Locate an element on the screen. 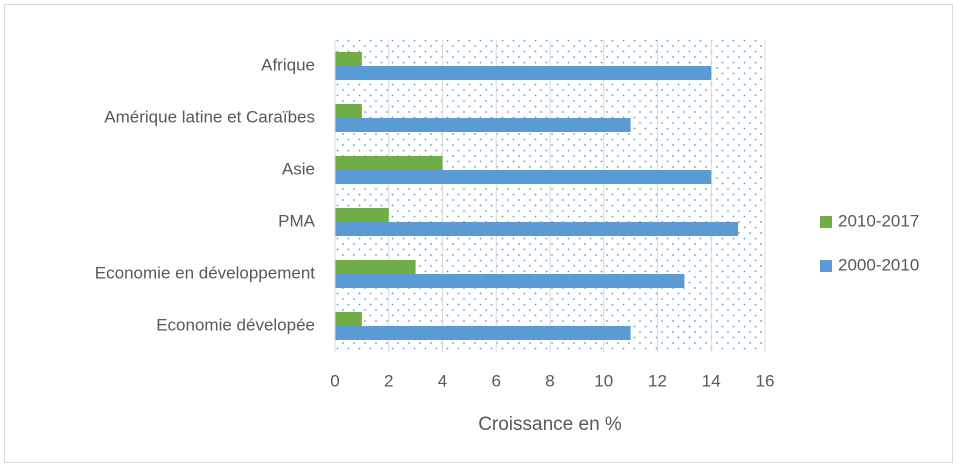 This screenshot has width=958, height=473. x-tick-label: 14 is located at coordinates (711, 380).